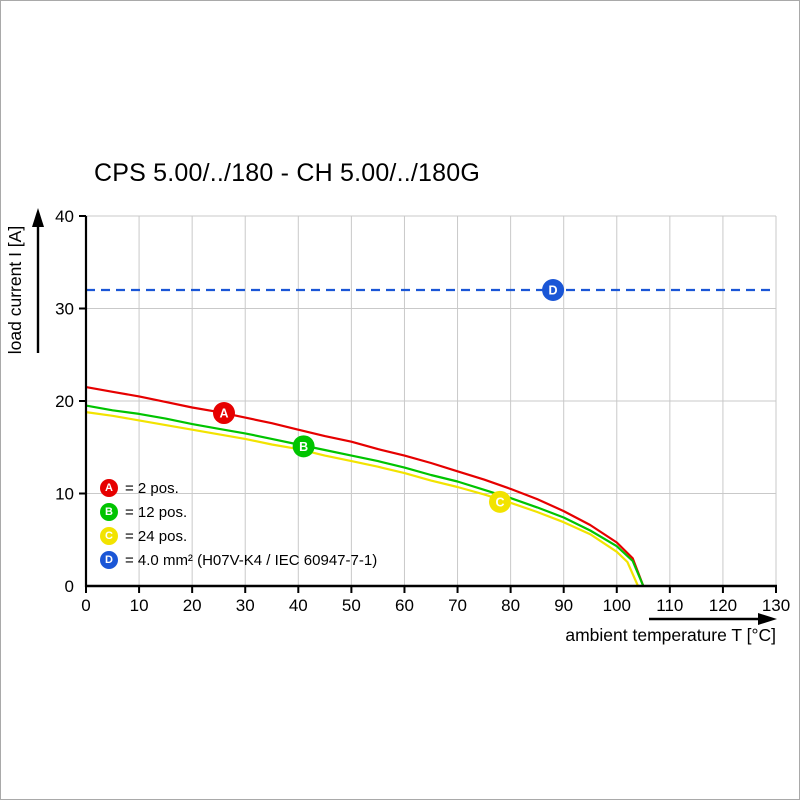 The width and height of the screenshot is (800, 800). What do you see at coordinates (156, 536) in the screenshot?
I see `legend-label-c: = 24 pos.` at bounding box center [156, 536].